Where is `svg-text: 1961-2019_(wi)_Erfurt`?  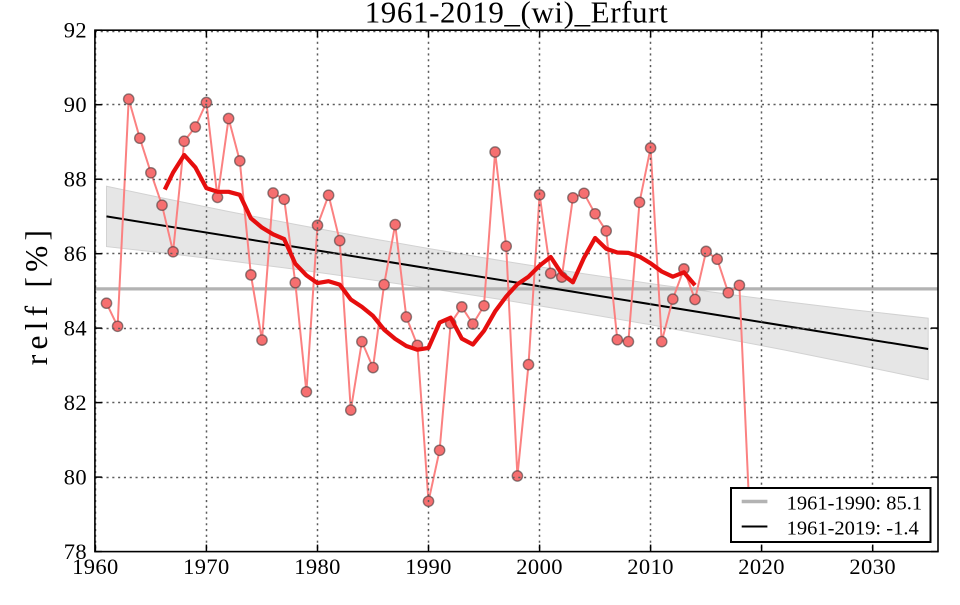 svg-text: 1961-2019_(wi)_Erfurt is located at coordinates (517, 15).